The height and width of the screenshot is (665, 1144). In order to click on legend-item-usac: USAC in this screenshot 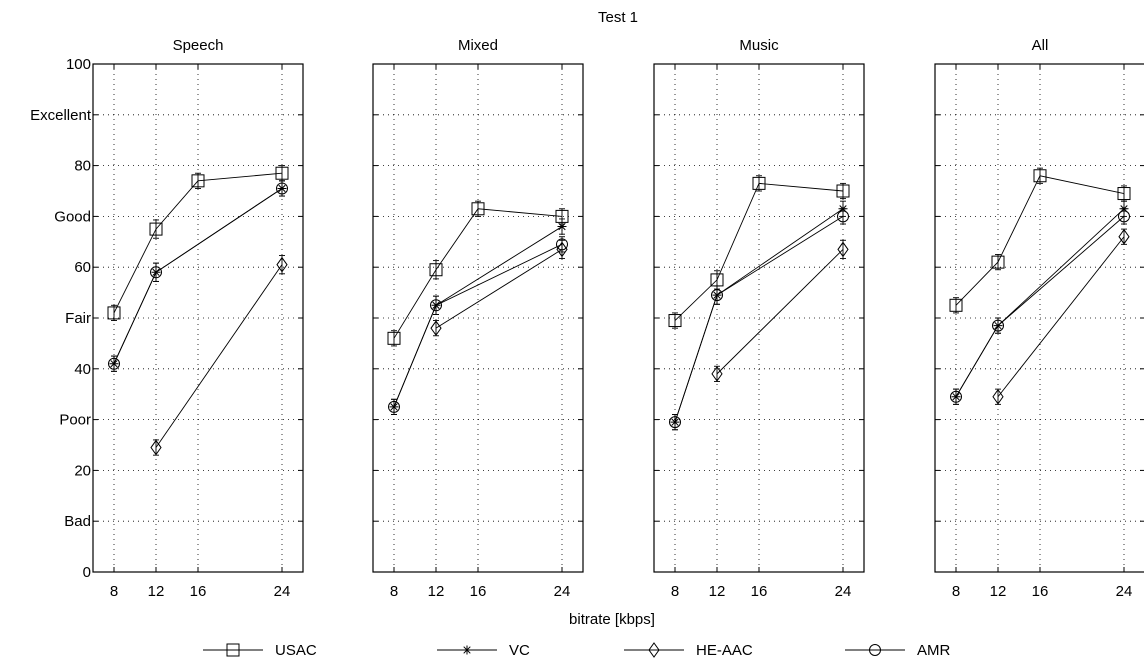, I will do `click(260, 650)`.